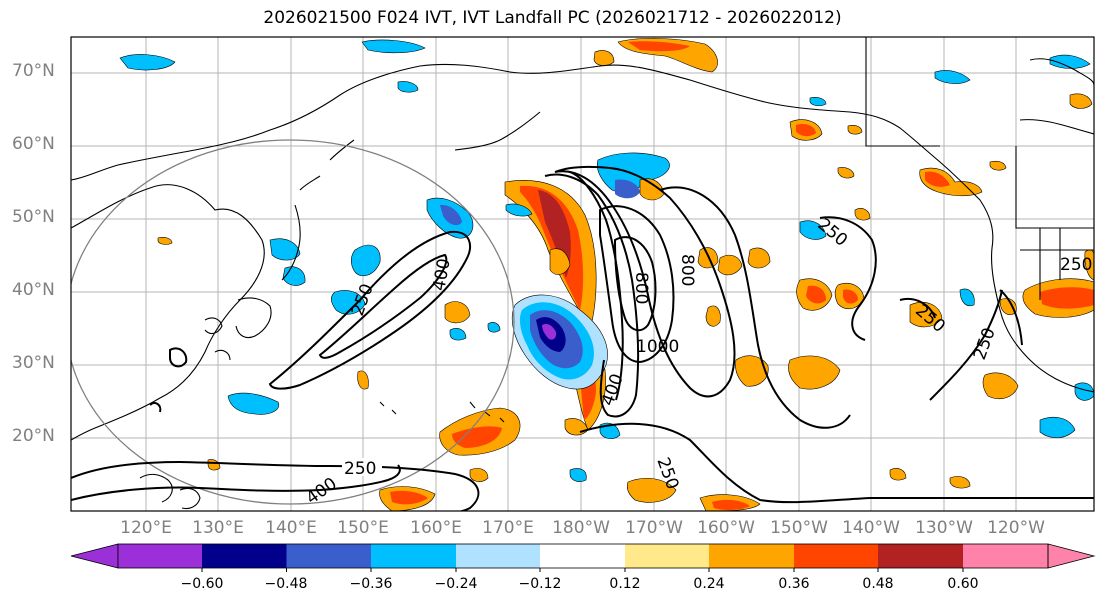 The width and height of the screenshot is (1105, 604). I want to click on lat-label-60n: 60°N, so click(33, 144).